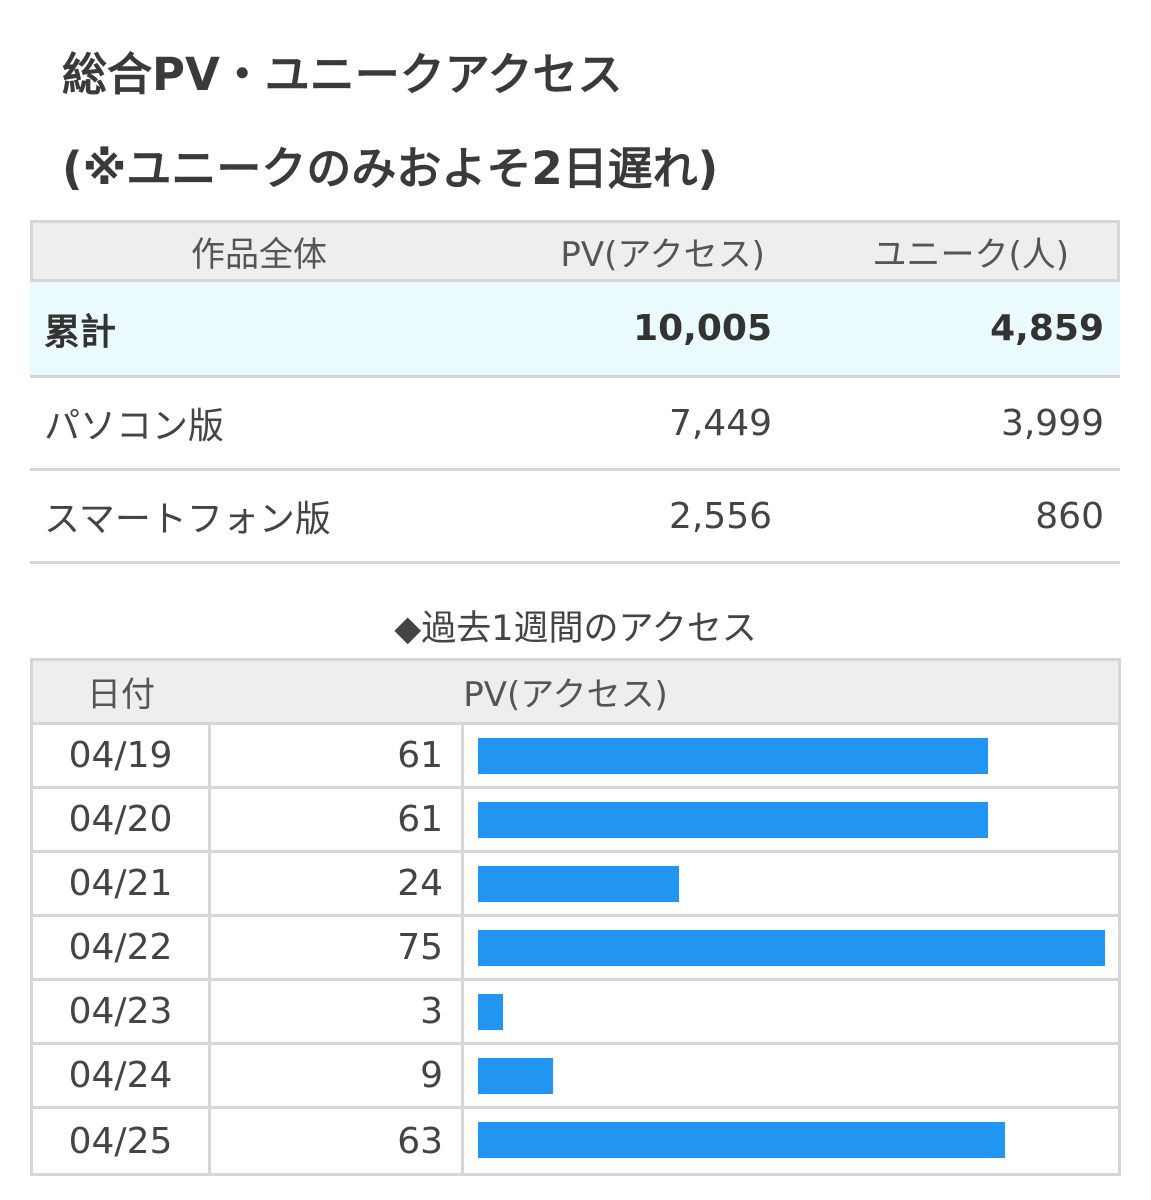 This screenshot has height=1200, width=1151. Describe the element at coordinates (390, 122) in the screenshot. I see `page-title: 総合PV・ユニークアクセス (※ユニークのみおよそ2日遅れ)` at that location.